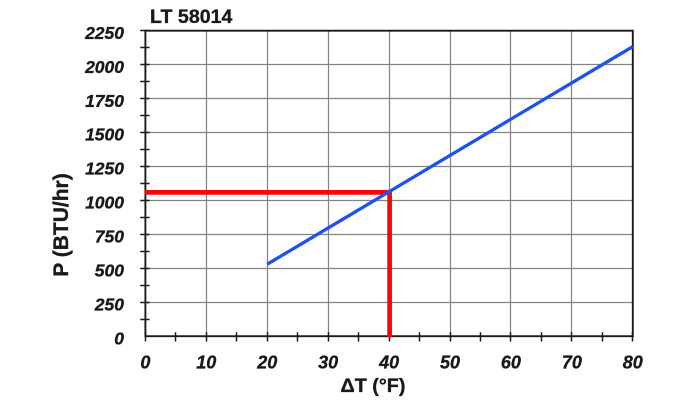 The width and height of the screenshot is (700, 400). What do you see at coordinates (511, 363) in the screenshot?
I see `svg-text: 60` at bounding box center [511, 363].